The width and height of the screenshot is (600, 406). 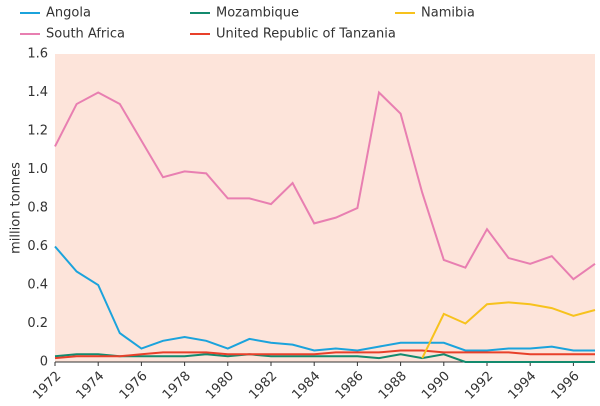 I want to click on x-tick-label: 1992, so click(x=479, y=385).